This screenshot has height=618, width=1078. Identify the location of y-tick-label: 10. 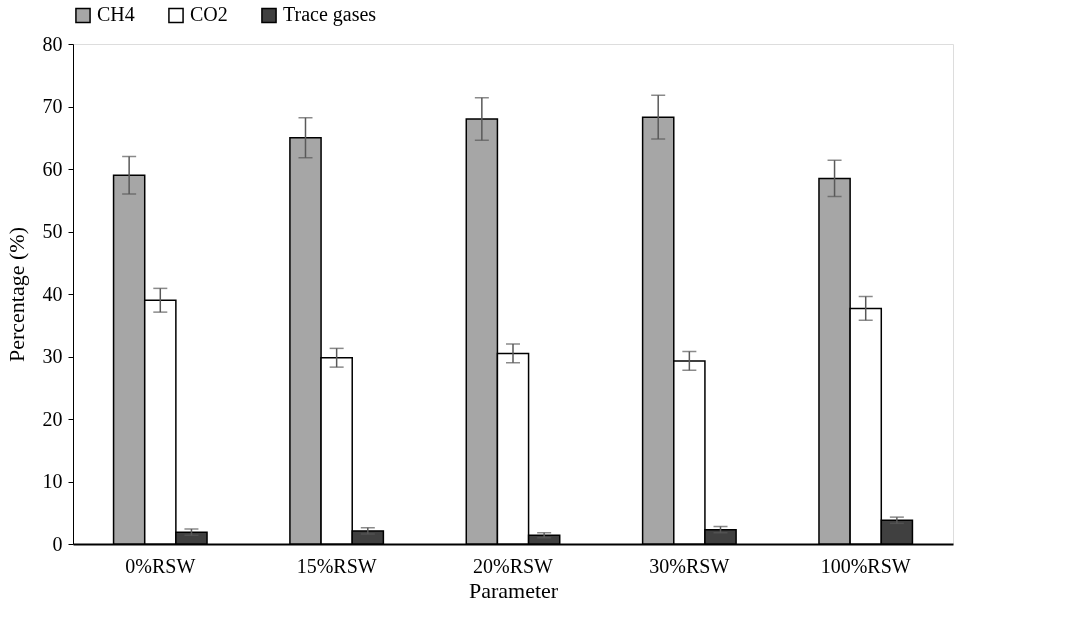
(52, 481).